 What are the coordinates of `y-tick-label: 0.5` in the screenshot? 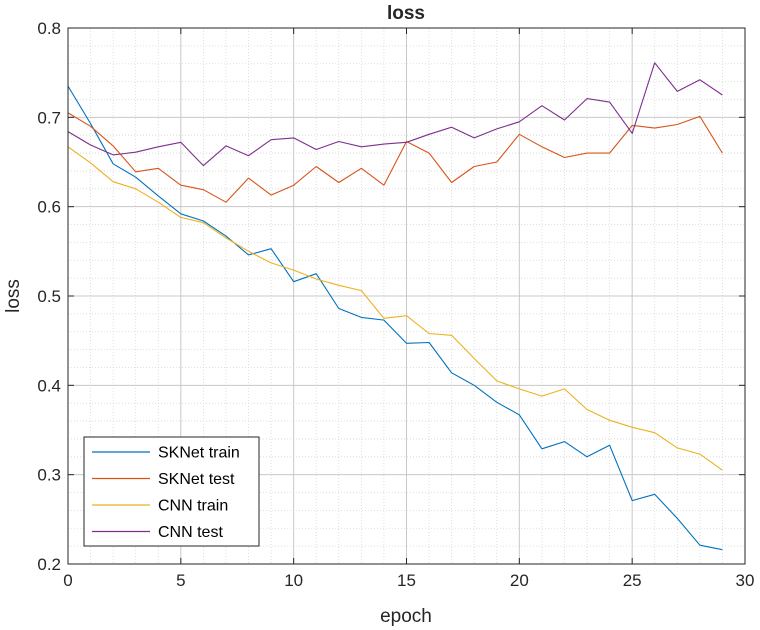 It's located at (49, 296).